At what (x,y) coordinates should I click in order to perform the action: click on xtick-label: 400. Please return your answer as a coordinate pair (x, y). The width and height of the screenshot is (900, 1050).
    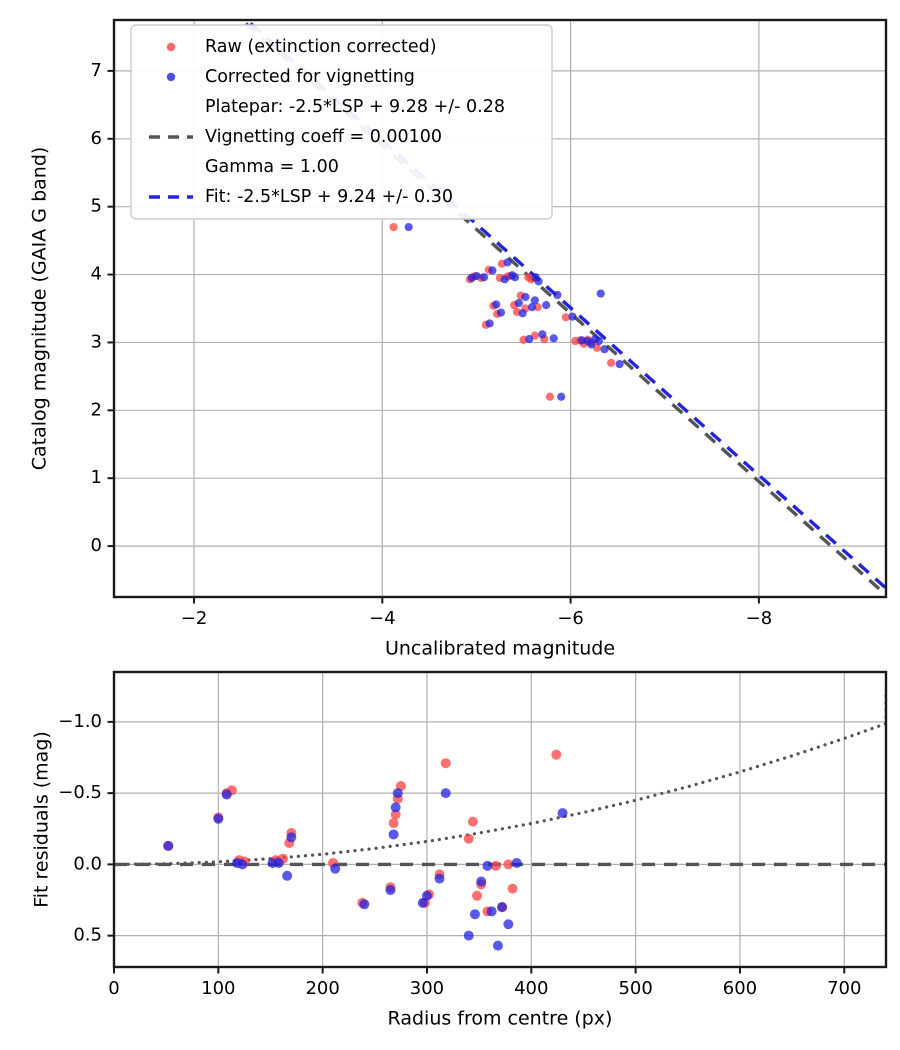
    Looking at the image, I should click on (531, 988).